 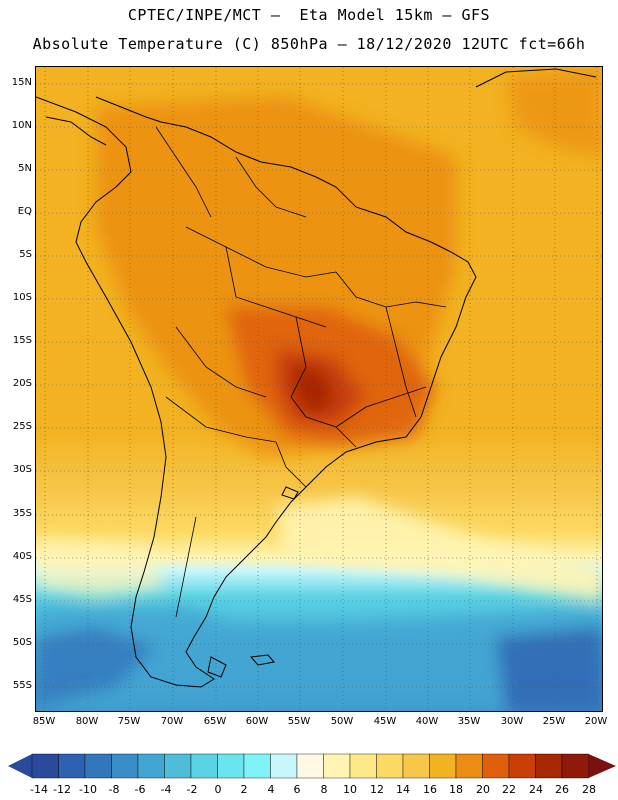 What do you see at coordinates (427, 721) in the screenshot?
I see `lon-tick-label: 40W` at bounding box center [427, 721].